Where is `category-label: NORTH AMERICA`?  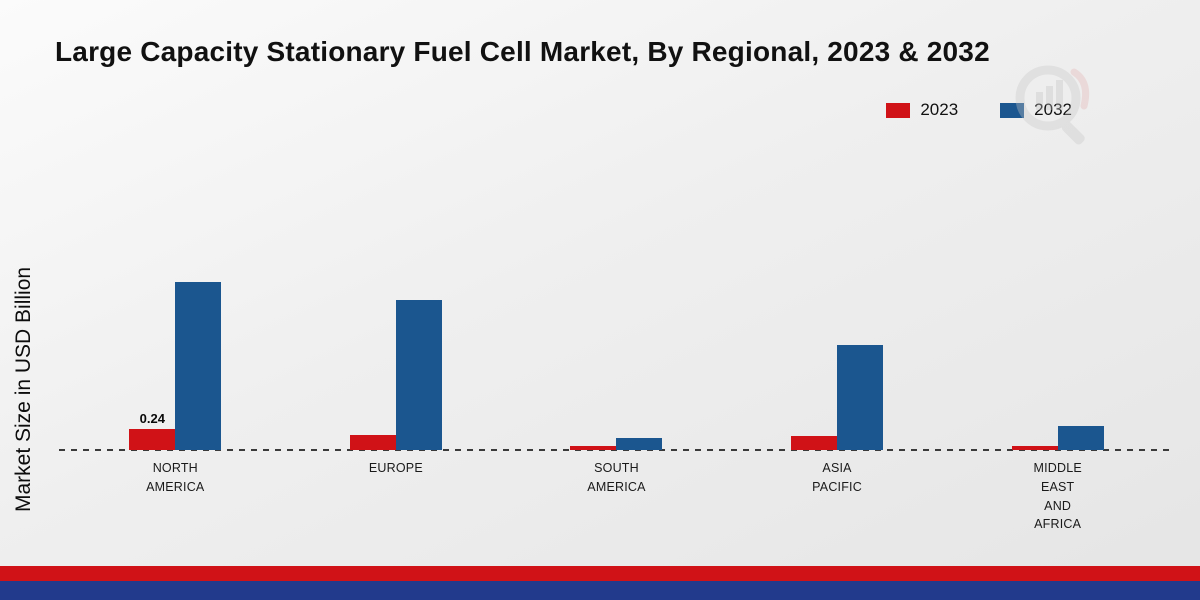
category-label: NORTH AMERICA is located at coordinates (175, 477).